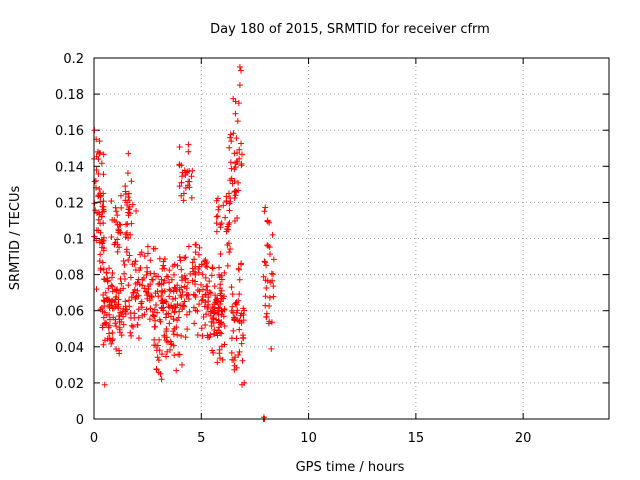 The image size is (640, 480). Describe the element at coordinates (69, 276) in the screenshot. I see `y-tick-label: 0.08` at that location.